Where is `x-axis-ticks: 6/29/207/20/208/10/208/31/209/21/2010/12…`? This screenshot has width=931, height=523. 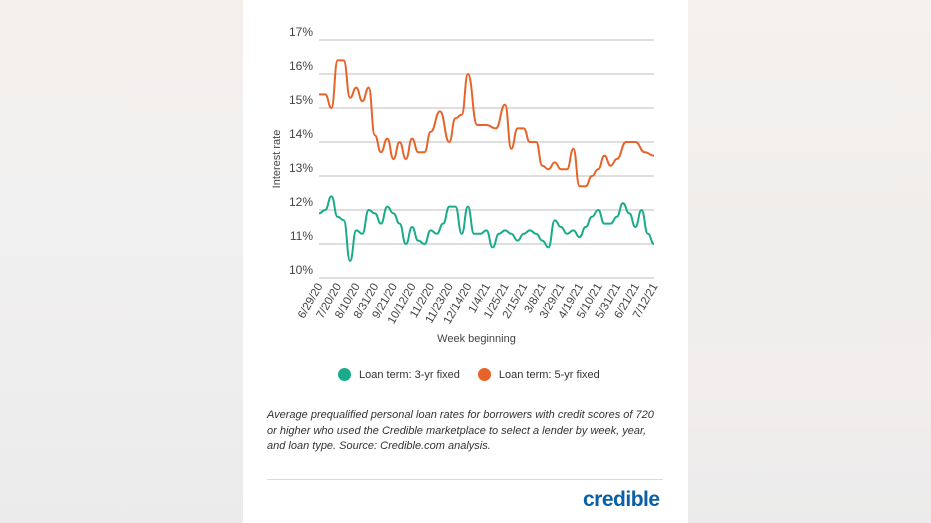 x-axis-ticks: 6/29/207/20/208/10/208/31/209/21/2010/12… is located at coordinates (478, 304).